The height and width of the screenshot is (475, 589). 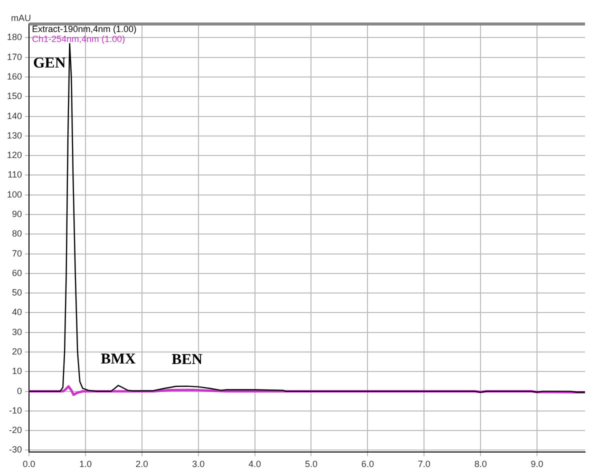 What do you see at coordinates (84, 29) in the screenshot?
I see `text: Extract-190nm,4nm (1.00)` at bounding box center [84, 29].